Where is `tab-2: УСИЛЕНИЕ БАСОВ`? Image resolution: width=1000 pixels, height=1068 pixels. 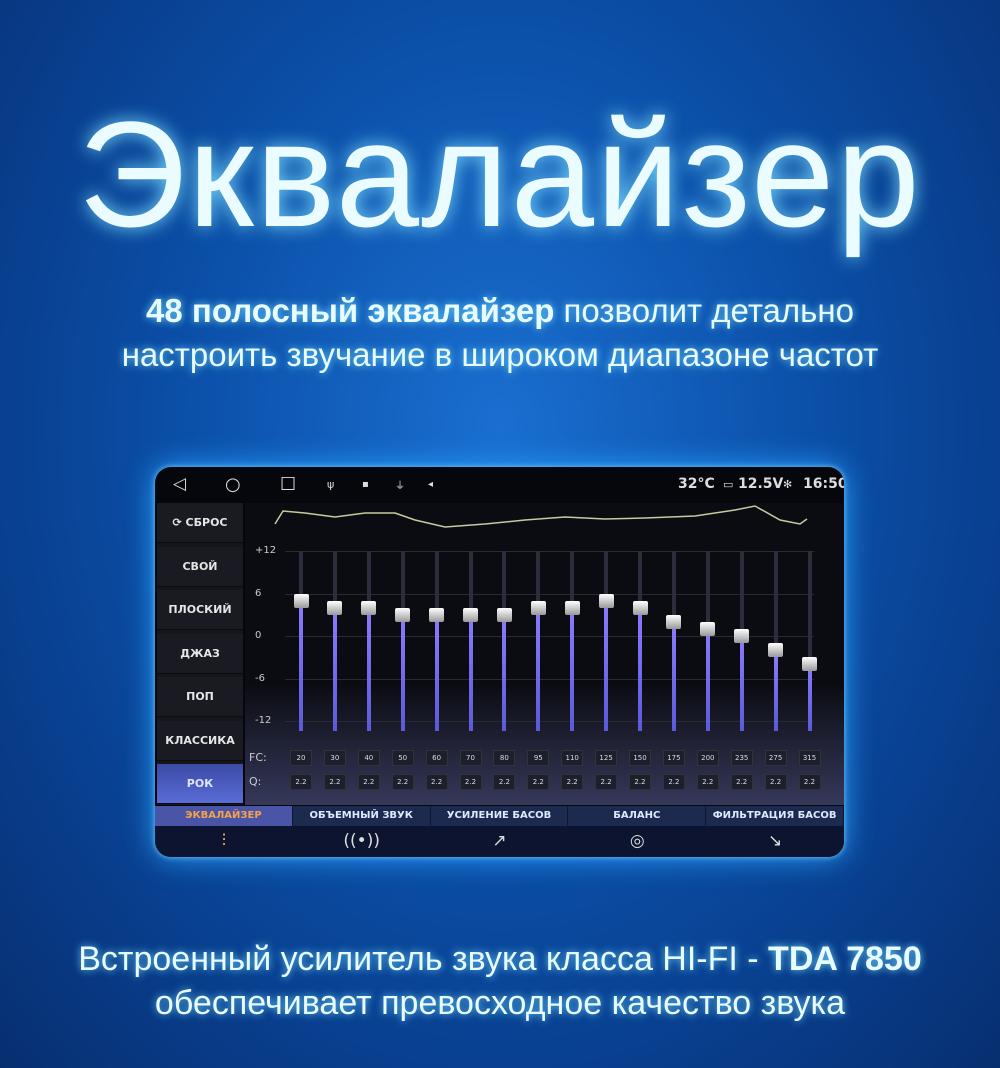 tab-2: УСИЛЕНИЕ БАСОВ is located at coordinates (500, 816).